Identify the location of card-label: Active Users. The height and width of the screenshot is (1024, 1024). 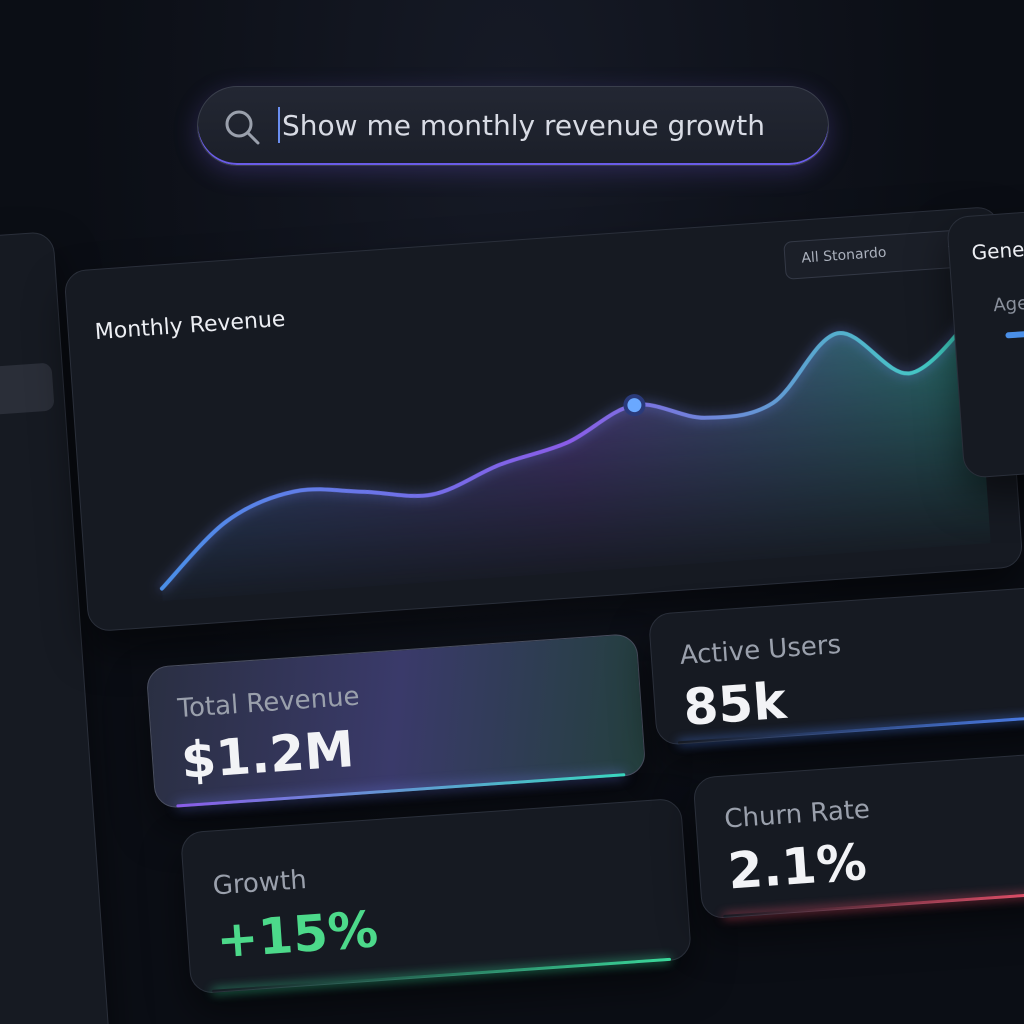
(760, 650).